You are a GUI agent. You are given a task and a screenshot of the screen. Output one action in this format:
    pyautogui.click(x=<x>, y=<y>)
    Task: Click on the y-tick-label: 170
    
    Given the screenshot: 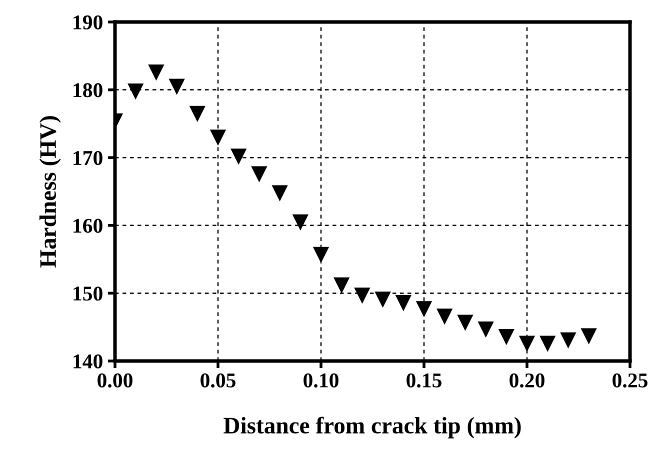 What is the action you would take?
    pyautogui.click(x=88, y=158)
    